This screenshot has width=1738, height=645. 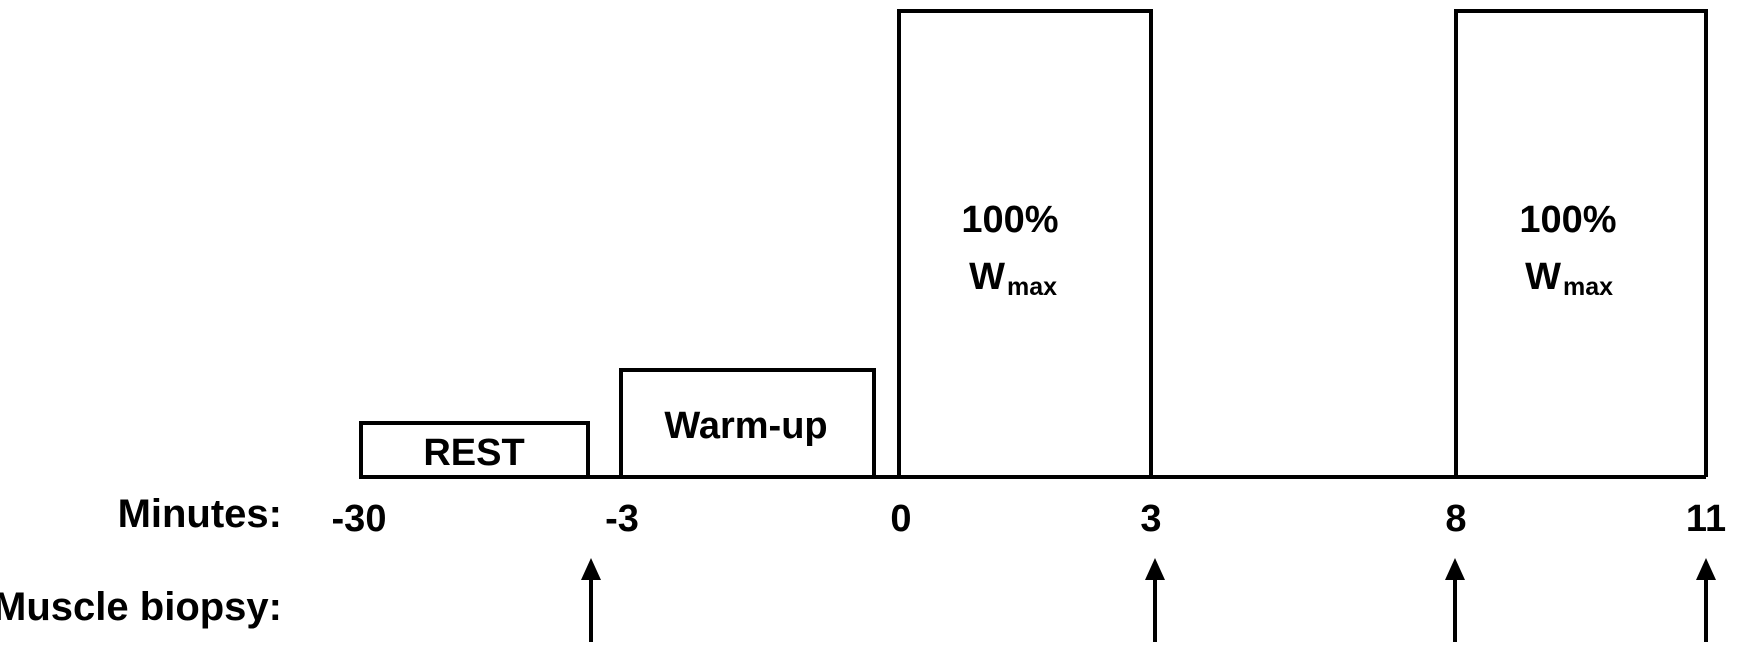 I want to click on tick-label-0: 0, so click(x=900, y=519).